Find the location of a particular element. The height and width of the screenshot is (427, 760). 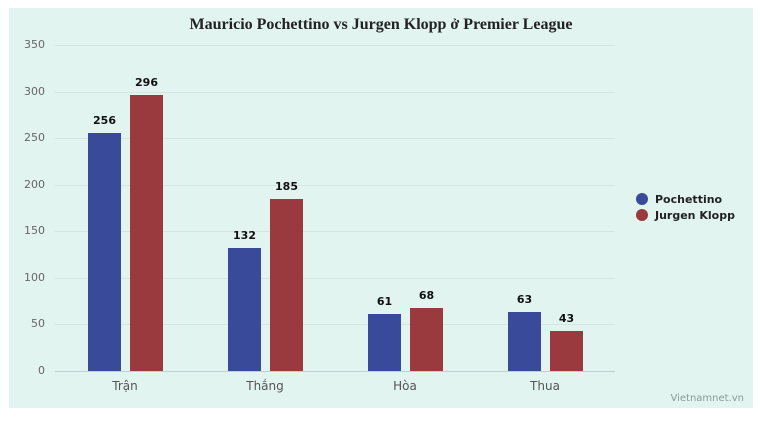

y-tick-label: 50 is located at coordinates (38, 324).